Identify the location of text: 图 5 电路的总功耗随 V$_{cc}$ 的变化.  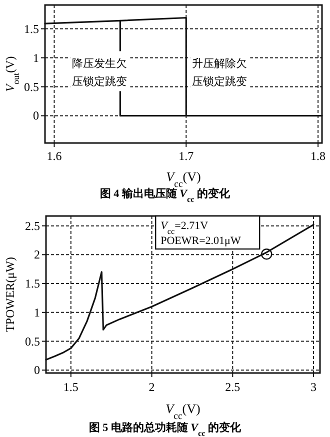
(165, 429).